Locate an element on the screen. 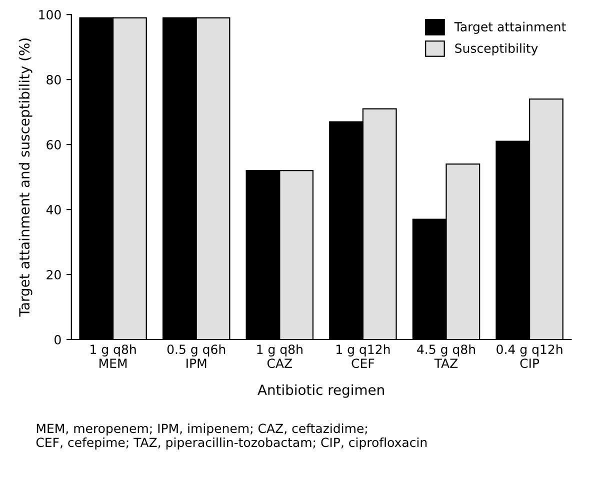 The height and width of the screenshot is (485, 595). x-axis-title: Antibiotic regimen is located at coordinates (321, 391).